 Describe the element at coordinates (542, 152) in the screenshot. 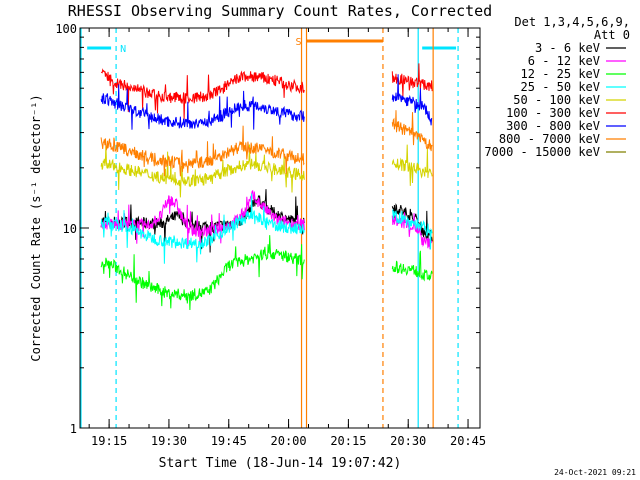

I see `legend-item-label: 7000 - 15000 keV` at that location.